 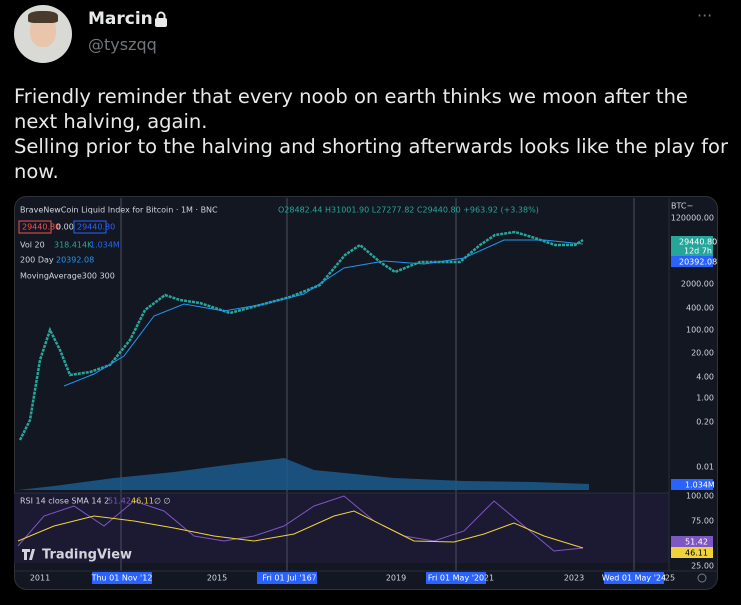 I want to click on price-axis-label: 1.00, so click(x=705, y=398).